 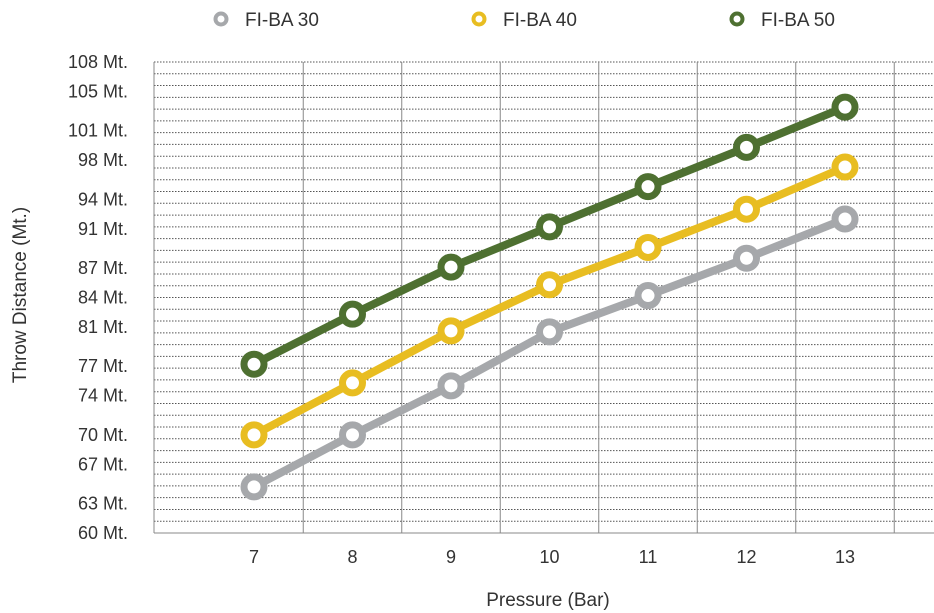 I want to click on legend-label: FI-BA 50, so click(x=798, y=20).